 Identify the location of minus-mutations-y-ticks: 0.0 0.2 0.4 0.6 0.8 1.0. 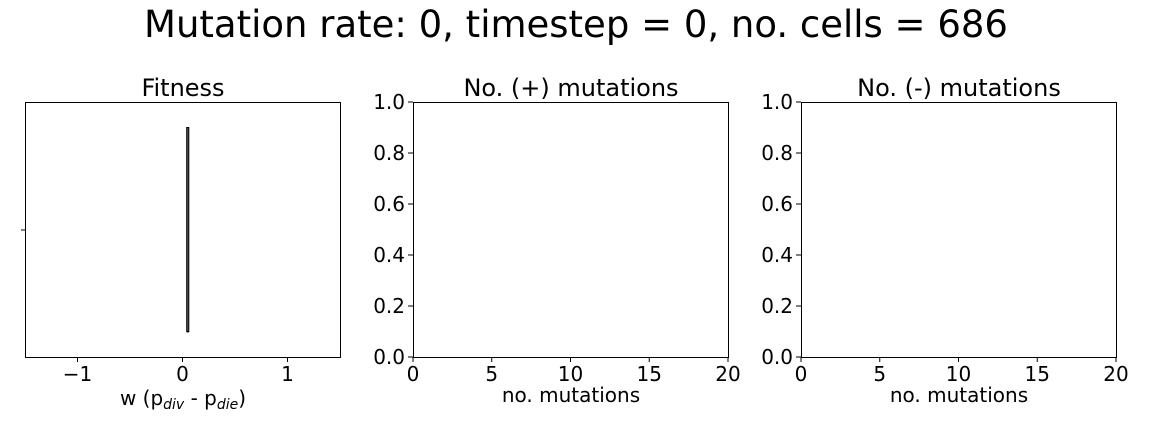
(781, 229).